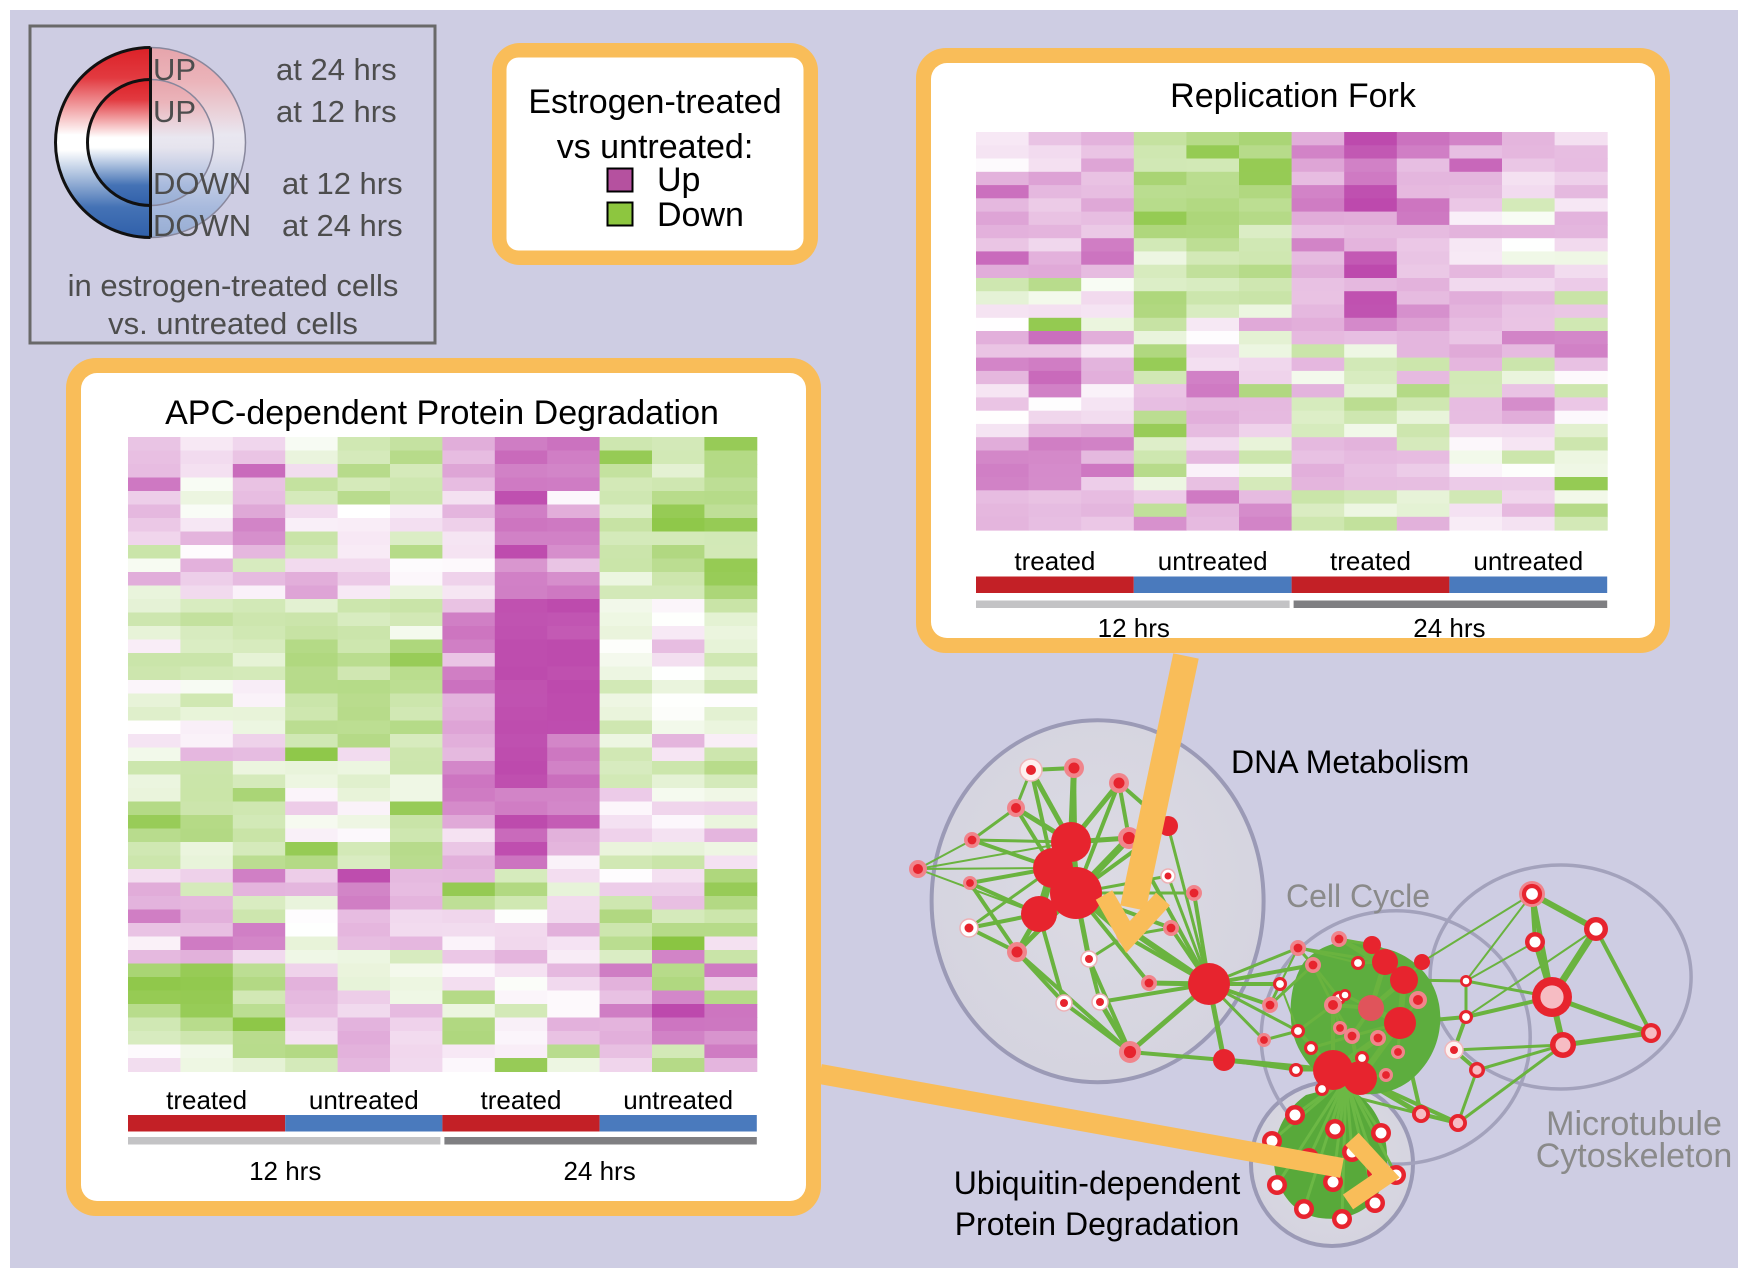  I want to click on svg-text: Up, so click(678, 180).